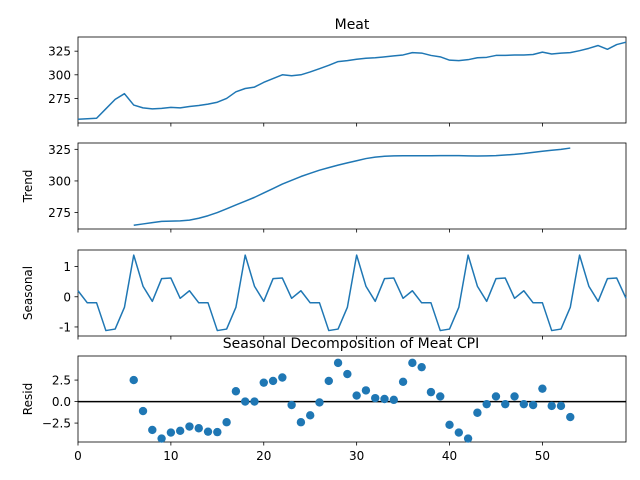 Image resolution: width=640 pixels, height=480 pixels. Describe the element at coordinates (28, 187) in the screenshot. I see `trend-ylabel: Trend` at that location.